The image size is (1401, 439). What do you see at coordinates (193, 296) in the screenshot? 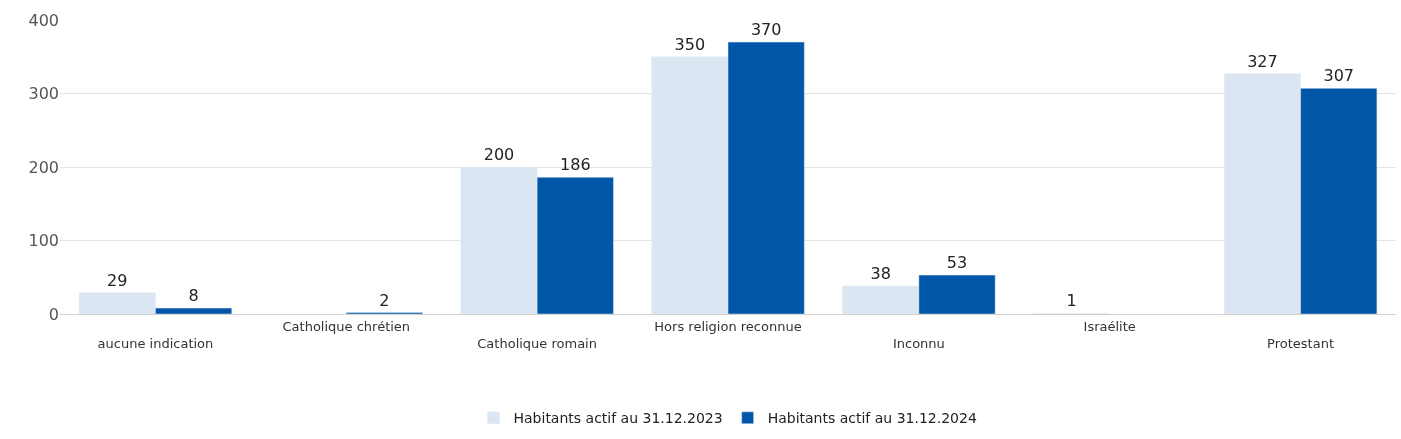
I see `data-label: 8` at bounding box center [193, 296].